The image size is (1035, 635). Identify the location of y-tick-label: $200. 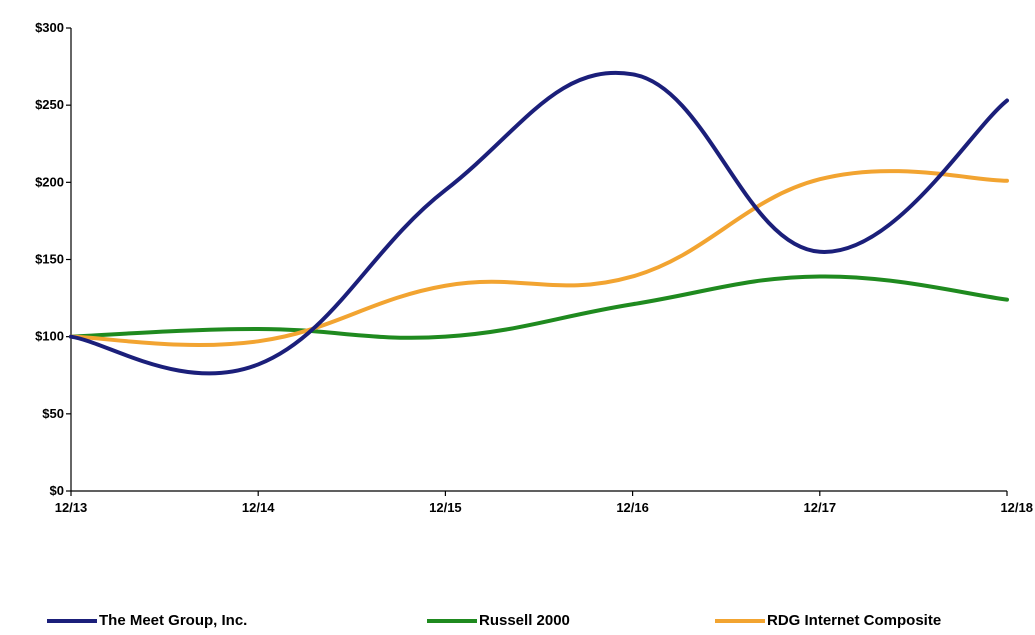
(49, 181).